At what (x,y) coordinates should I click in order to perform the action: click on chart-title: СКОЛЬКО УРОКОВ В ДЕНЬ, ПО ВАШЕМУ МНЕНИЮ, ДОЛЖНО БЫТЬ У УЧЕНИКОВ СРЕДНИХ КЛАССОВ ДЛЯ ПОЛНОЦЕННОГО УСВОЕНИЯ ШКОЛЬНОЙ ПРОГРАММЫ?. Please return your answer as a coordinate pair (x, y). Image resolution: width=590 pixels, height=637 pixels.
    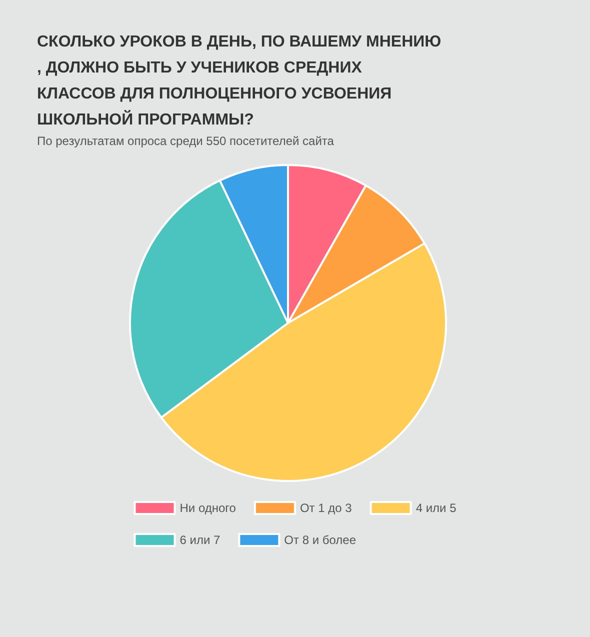
    Looking at the image, I should click on (239, 81).